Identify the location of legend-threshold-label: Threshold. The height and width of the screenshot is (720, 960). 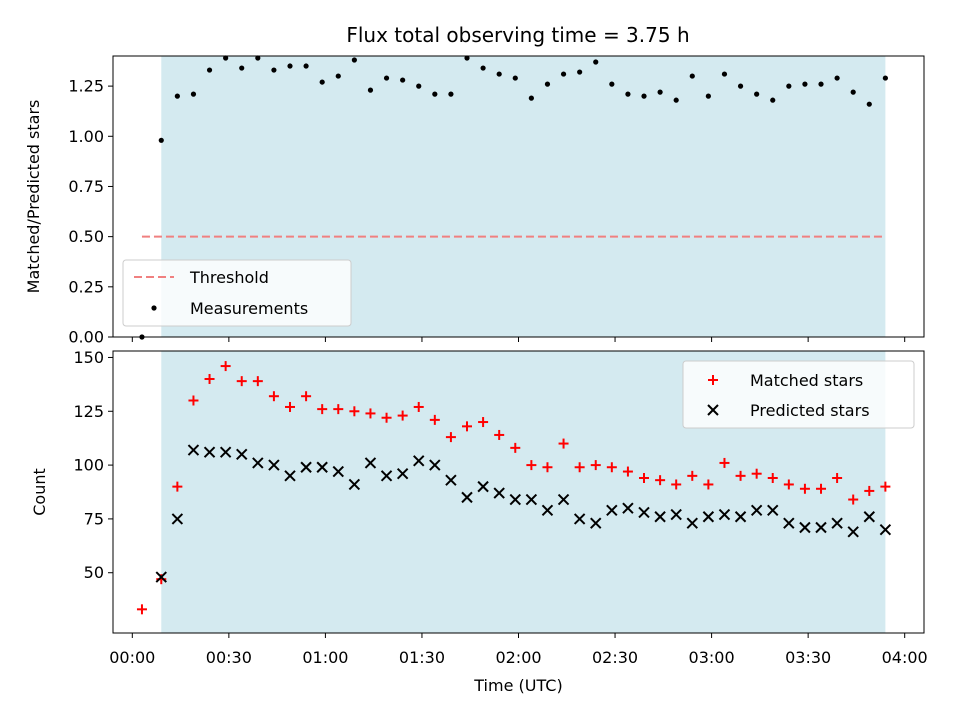
(229, 277).